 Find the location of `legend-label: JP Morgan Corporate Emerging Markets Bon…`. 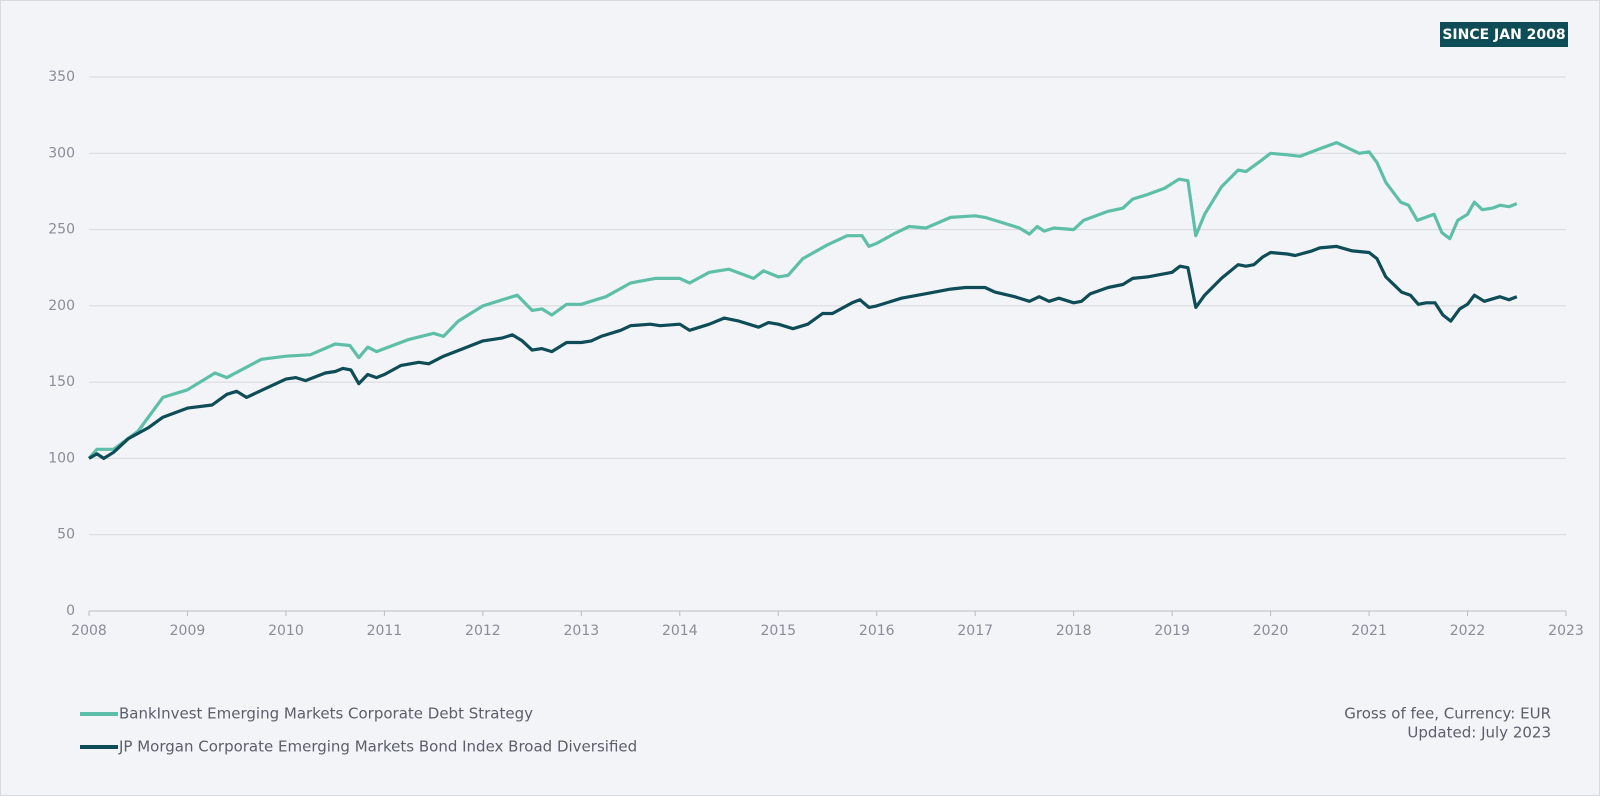

legend-label: JP Morgan Corporate Emerging Markets Bon… is located at coordinates (377, 747).